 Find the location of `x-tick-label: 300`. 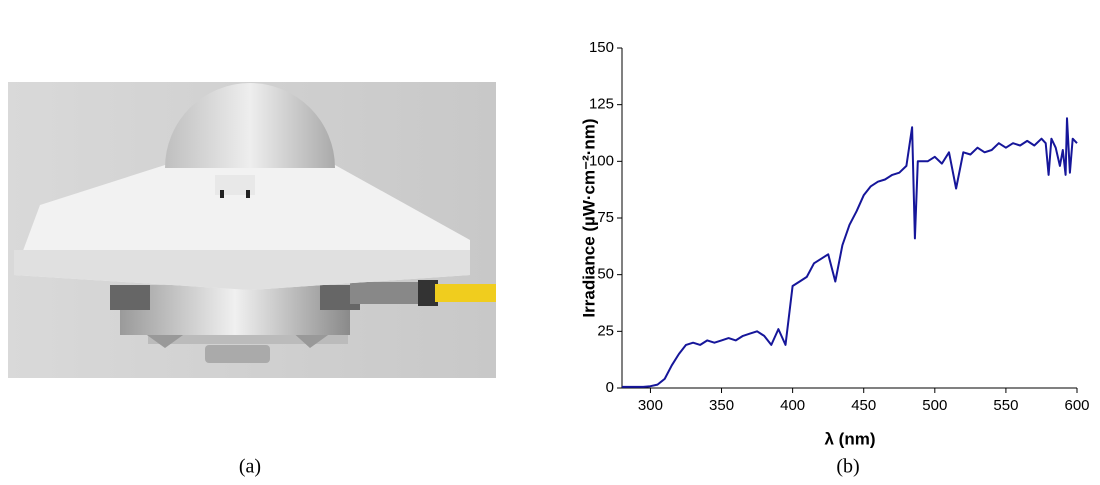

x-tick-label: 300 is located at coordinates (650, 405).